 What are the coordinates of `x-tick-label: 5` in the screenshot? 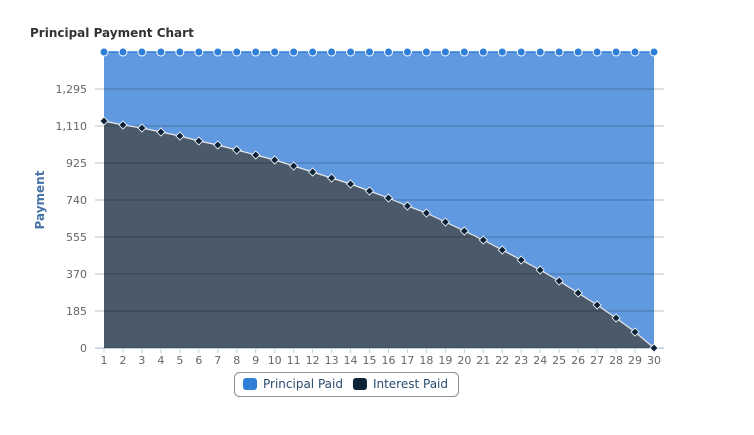 It's located at (179, 360).